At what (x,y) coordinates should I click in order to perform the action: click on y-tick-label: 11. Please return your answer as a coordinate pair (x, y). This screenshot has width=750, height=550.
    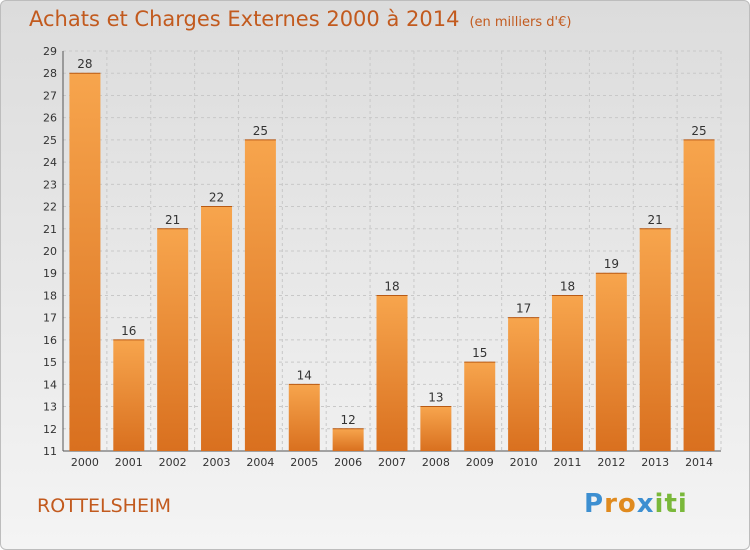
    Looking at the image, I should click on (50, 451).